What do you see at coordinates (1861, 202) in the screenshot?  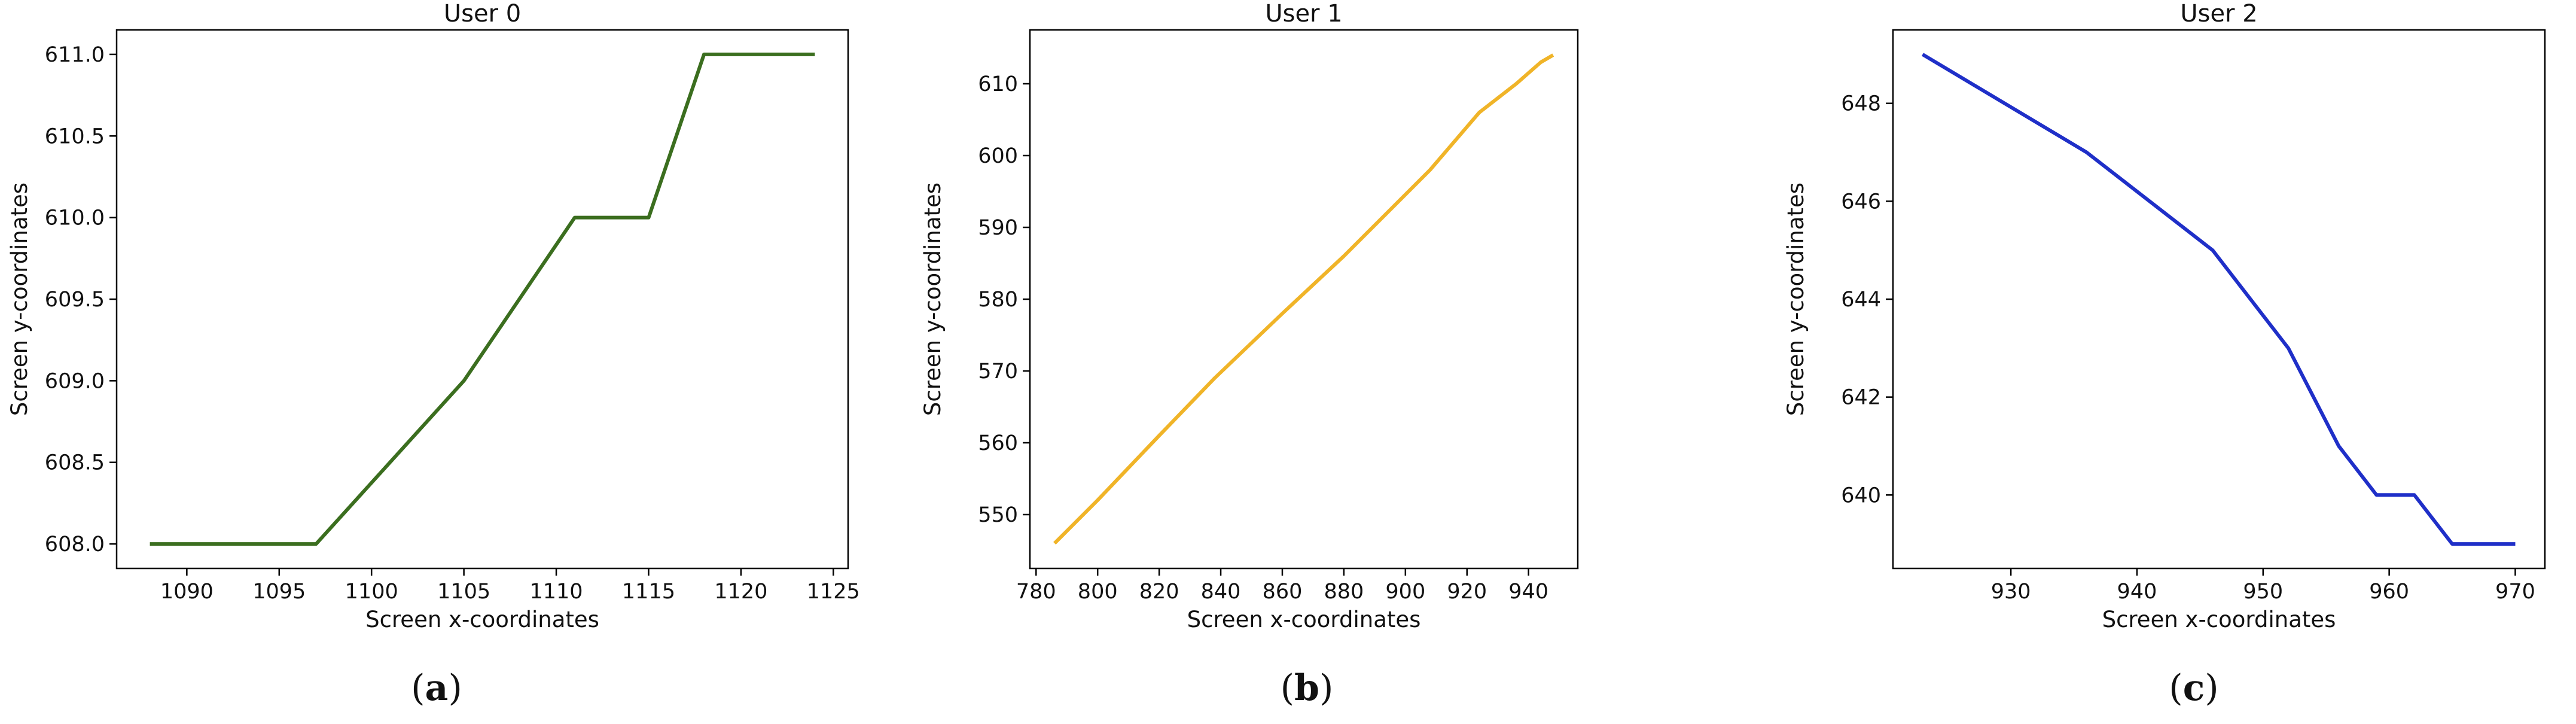 I see `y-tick-label: 646` at bounding box center [1861, 202].